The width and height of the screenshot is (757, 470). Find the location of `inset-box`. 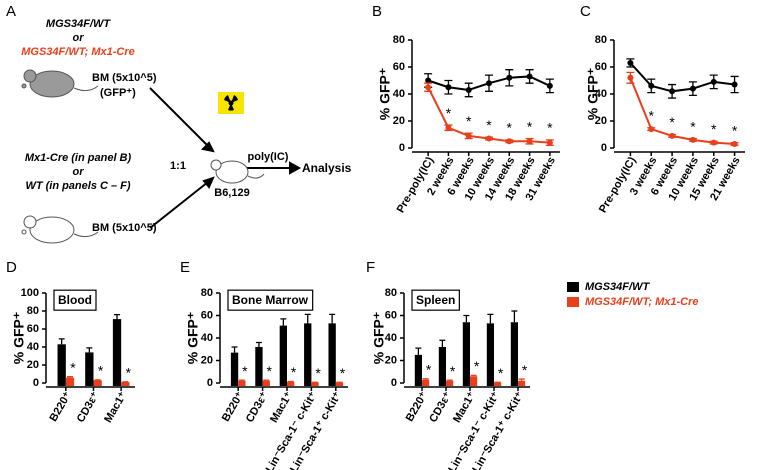

inset-box is located at coordinates (435, 300).